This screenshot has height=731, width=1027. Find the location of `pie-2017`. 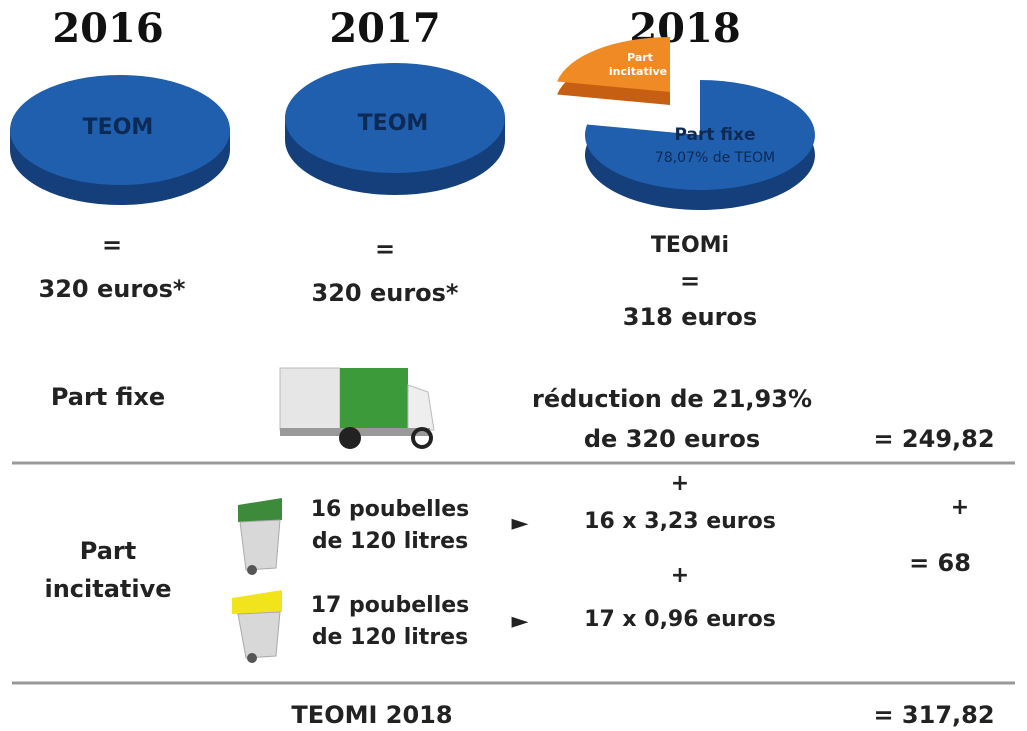

pie-2017 is located at coordinates (395, 129).